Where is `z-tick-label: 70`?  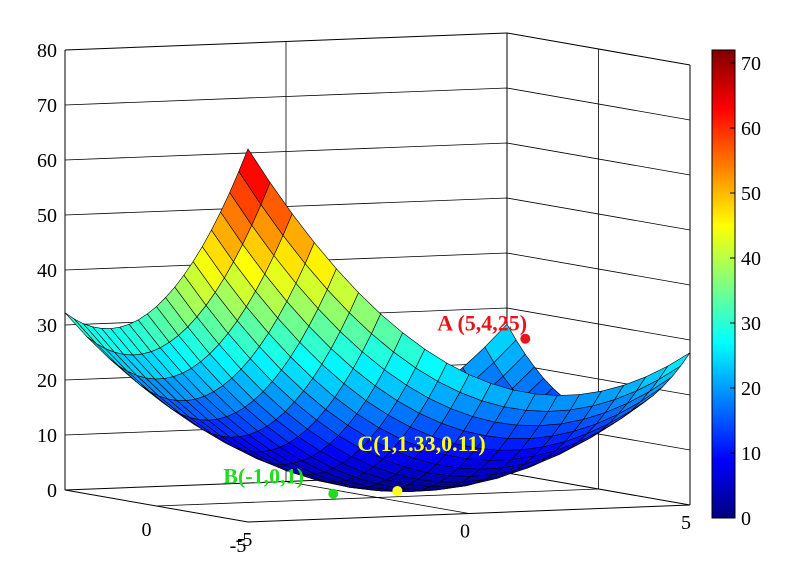 z-tick-label: 70 is located at coordinates (47, 106).